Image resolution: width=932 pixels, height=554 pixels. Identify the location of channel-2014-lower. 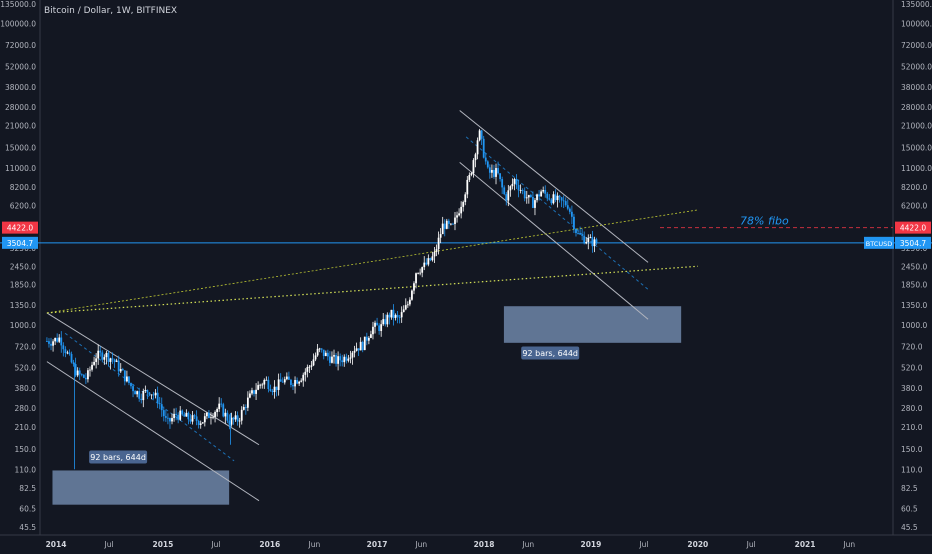
(153, 431).